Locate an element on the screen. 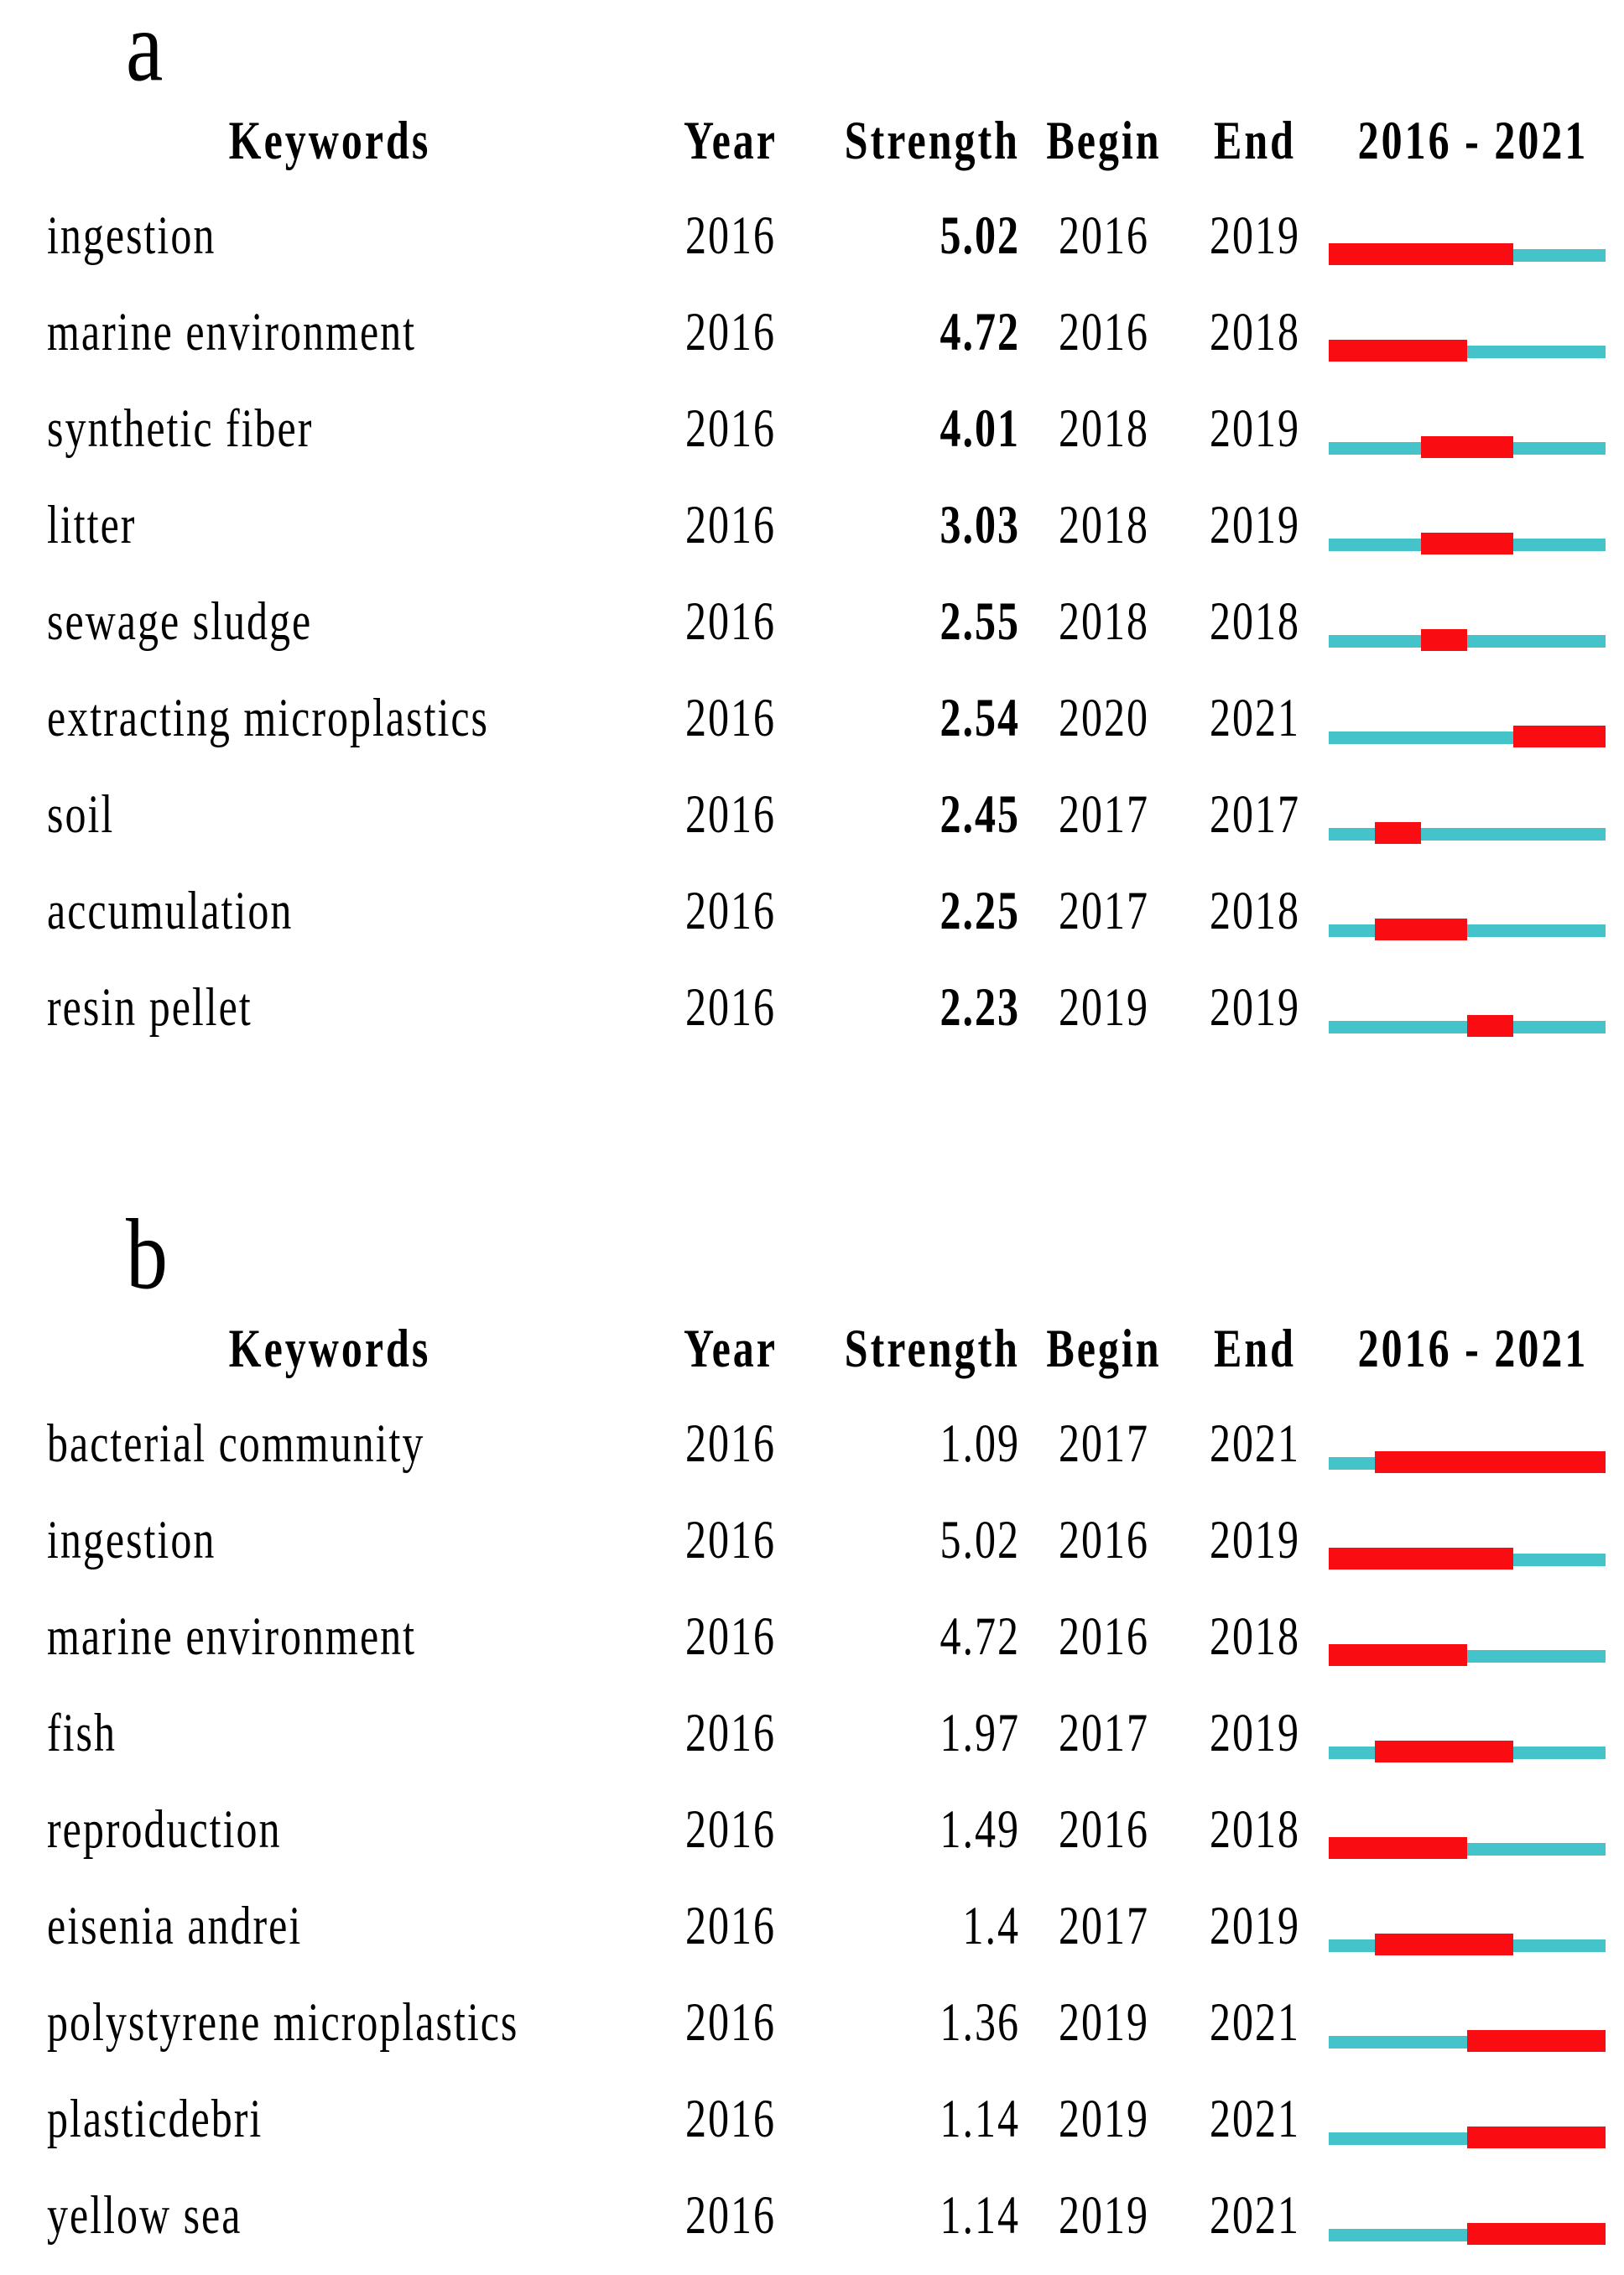 This screenshot has width=1624, height=2275. keyword-cell: fish is located at coordinates (330, 1731).